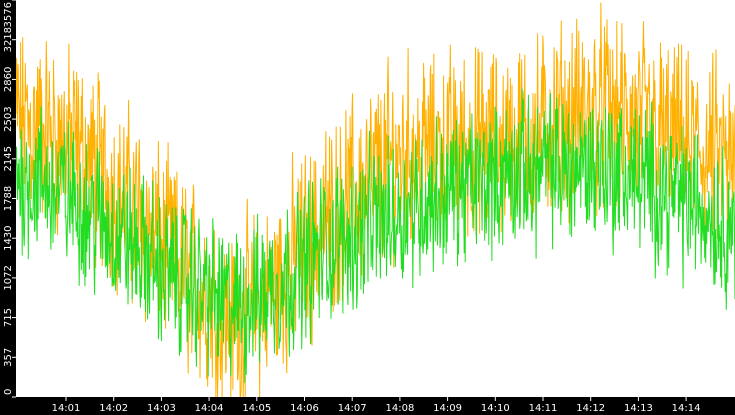 Image resolution: width=735 pixels, height=415 pixels. What do you see at coordinates (209, 408) in the screenshot?
I see `x-tick-label: 14:04` at bounding box center [209, 408].